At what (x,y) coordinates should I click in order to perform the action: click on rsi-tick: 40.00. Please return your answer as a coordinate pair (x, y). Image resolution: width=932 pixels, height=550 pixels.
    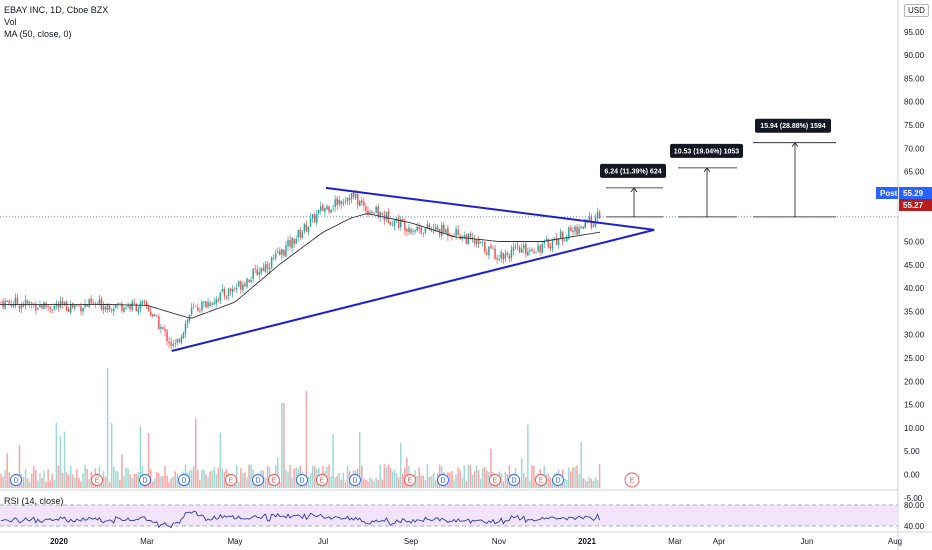
    Looking at the image, I should click on (914, 526).